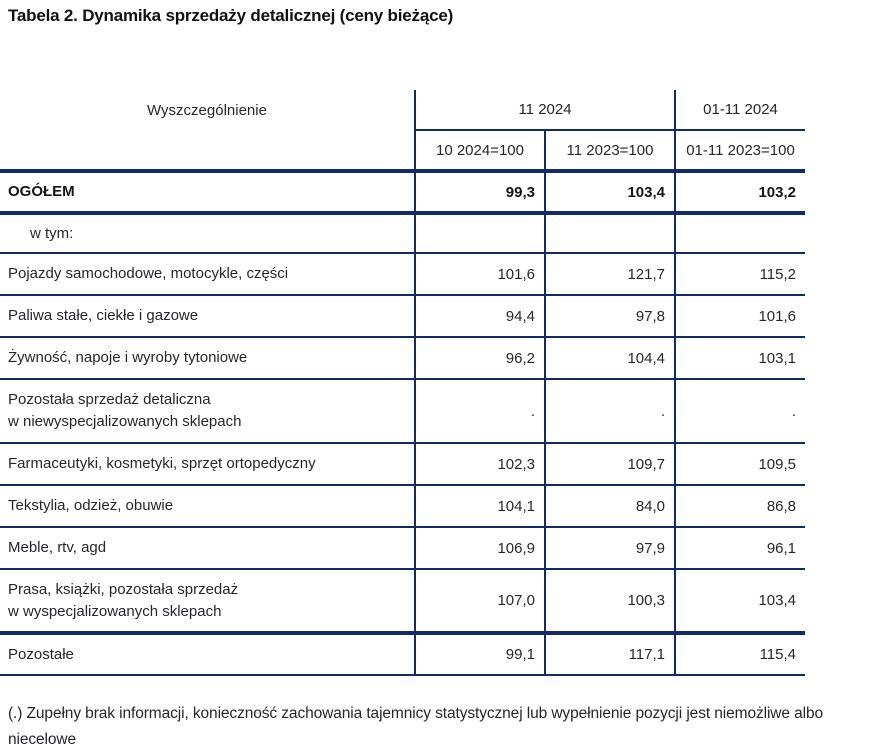 This screenshot has height=749, width=881. I want to click on row-label: Meble, rtv, agd, so click(208, 548).